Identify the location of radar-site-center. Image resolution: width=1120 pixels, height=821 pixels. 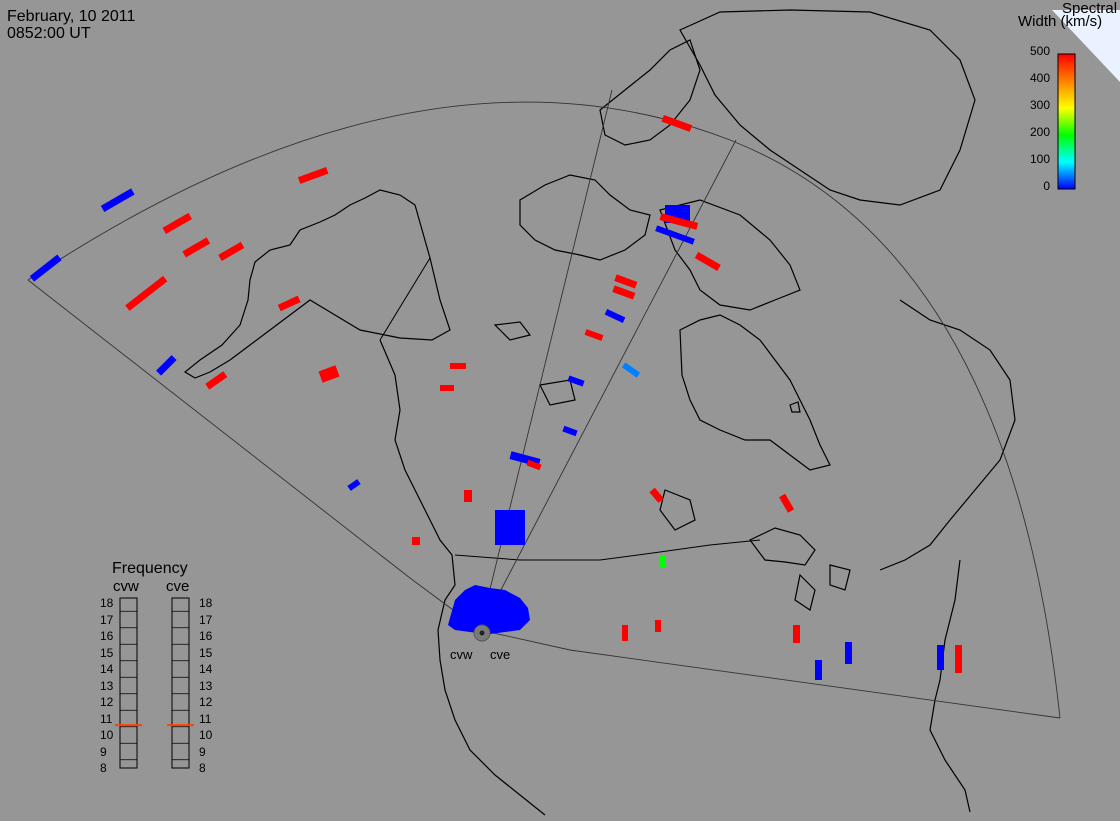
(482, 633).